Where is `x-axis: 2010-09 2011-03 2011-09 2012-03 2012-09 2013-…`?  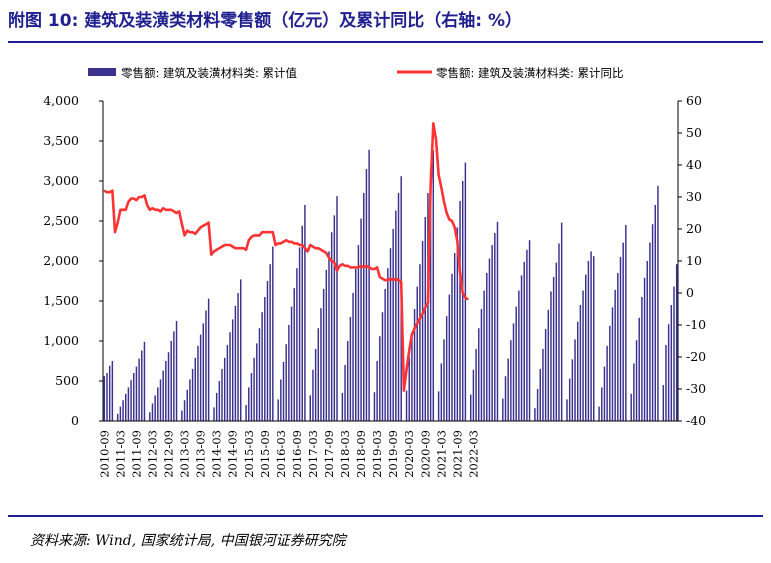 x-axis: 2010-09 2011-03 2011-09 2012-03 2012-09 2013-… is located at coordinates (387, 449).